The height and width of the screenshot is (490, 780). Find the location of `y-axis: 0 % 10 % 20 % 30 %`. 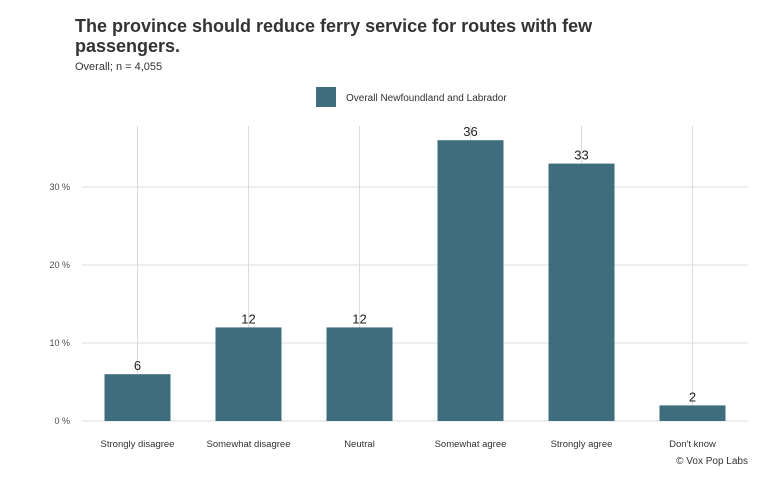

y-axis: 0 % 10 % 20 % 30 % is located at coordinates (59, 304).